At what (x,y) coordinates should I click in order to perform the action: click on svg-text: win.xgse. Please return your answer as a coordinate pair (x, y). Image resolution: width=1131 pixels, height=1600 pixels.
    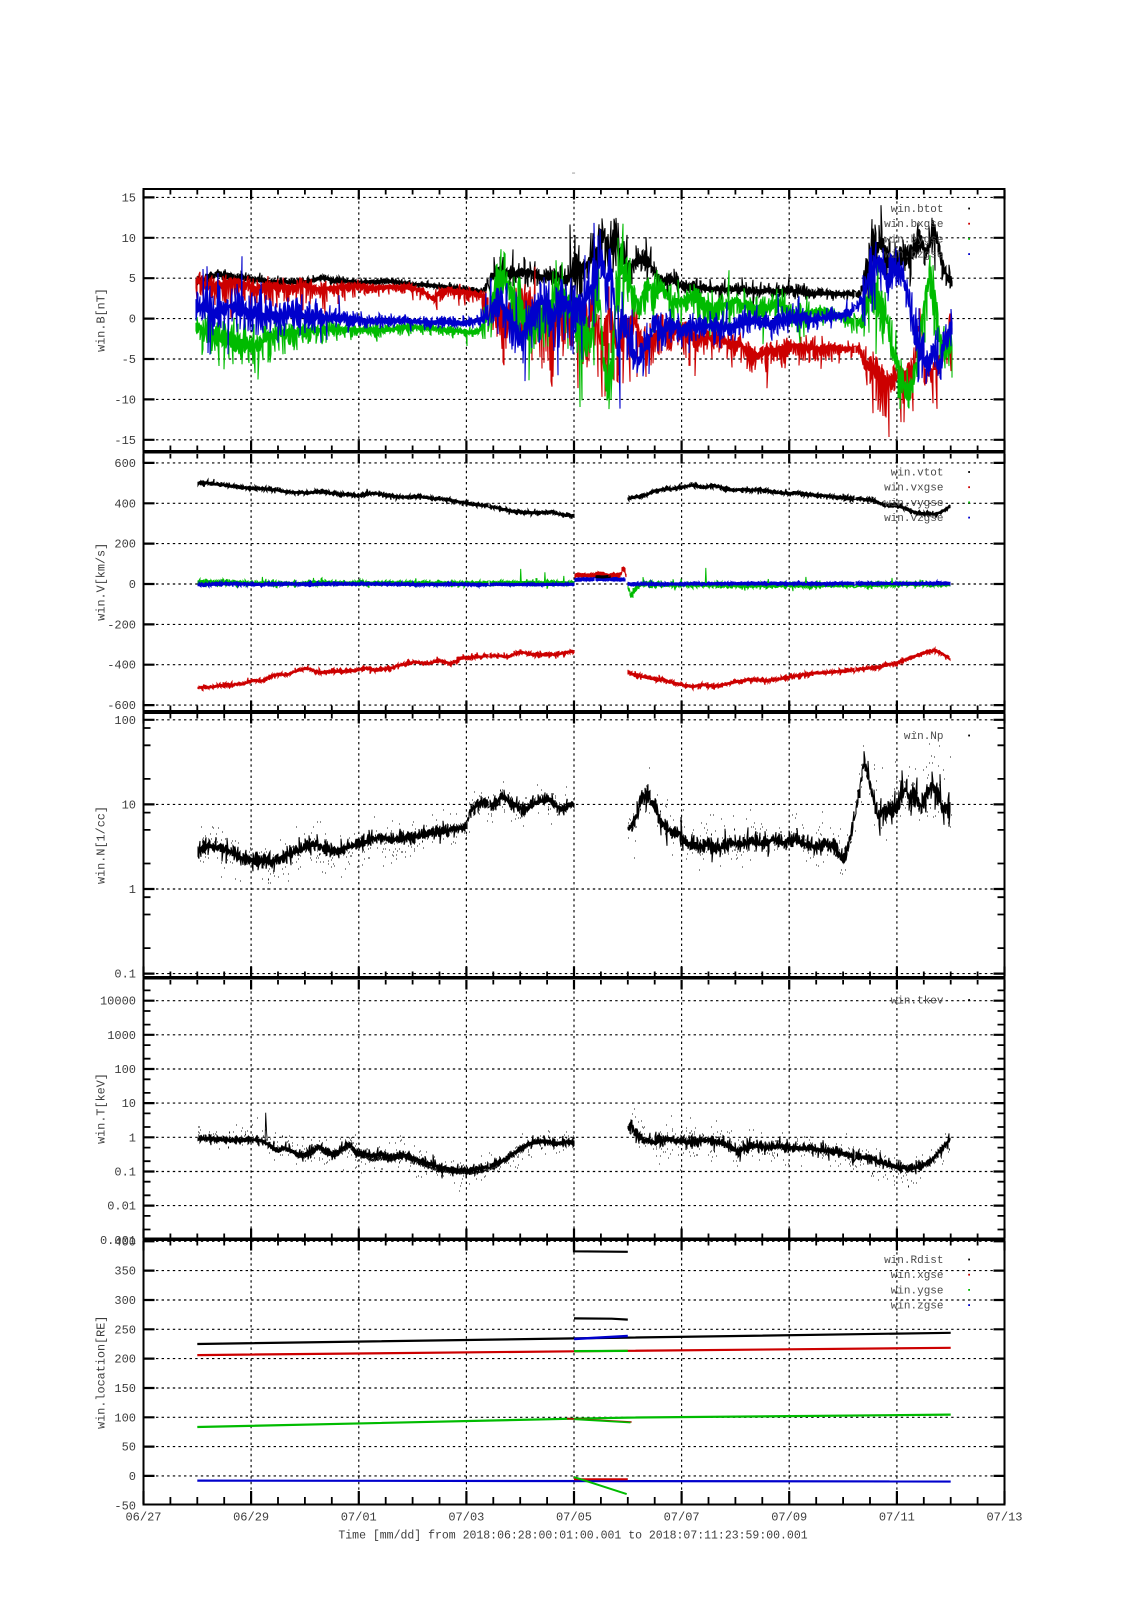
    Looking at the image, I should click on (917, 1276).